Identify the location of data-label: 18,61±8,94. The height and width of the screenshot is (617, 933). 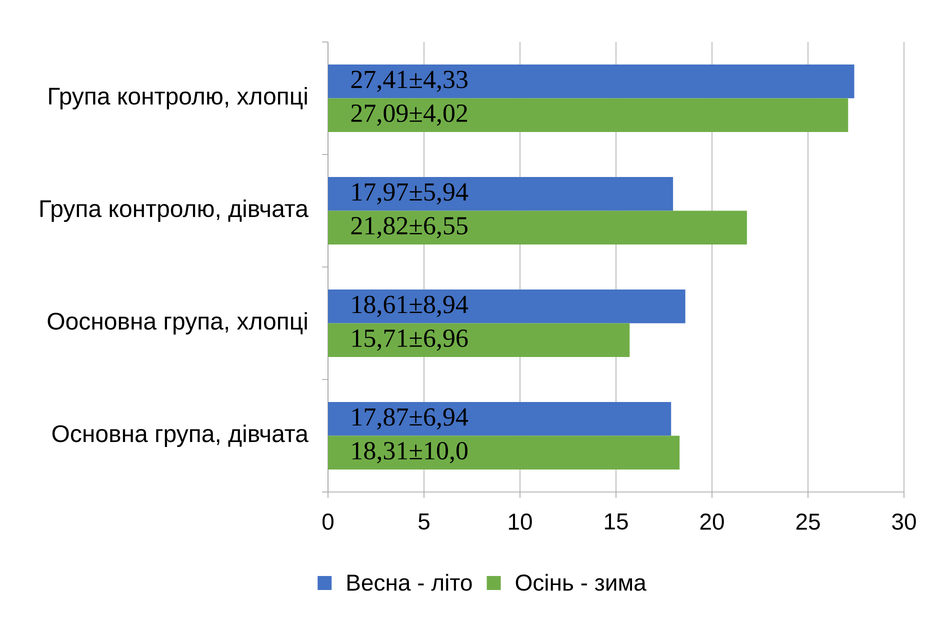
(410, 307).